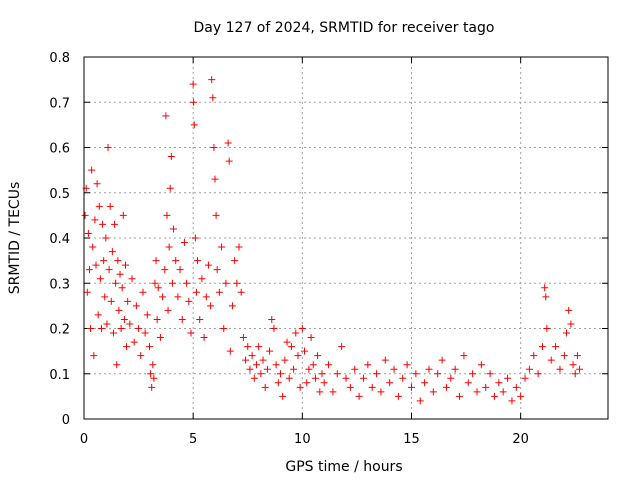  Describe the element at coordinates (59, 58) in the screenshot. I see `y-tick-label: 0.8` at that location.